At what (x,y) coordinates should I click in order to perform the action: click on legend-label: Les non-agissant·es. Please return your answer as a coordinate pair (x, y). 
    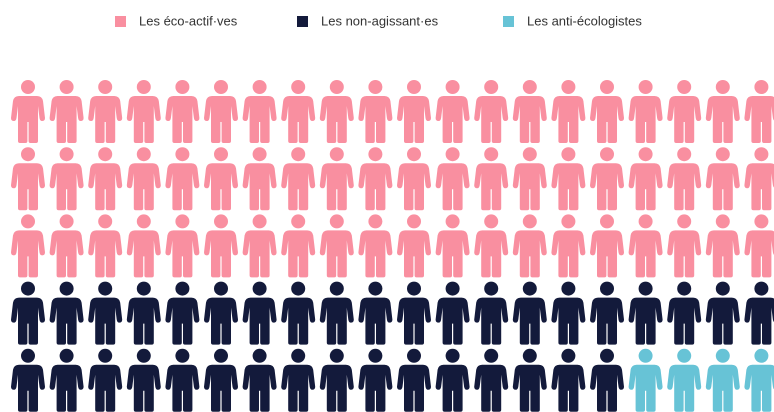
    Looking at the image, I should click on (380, 20).